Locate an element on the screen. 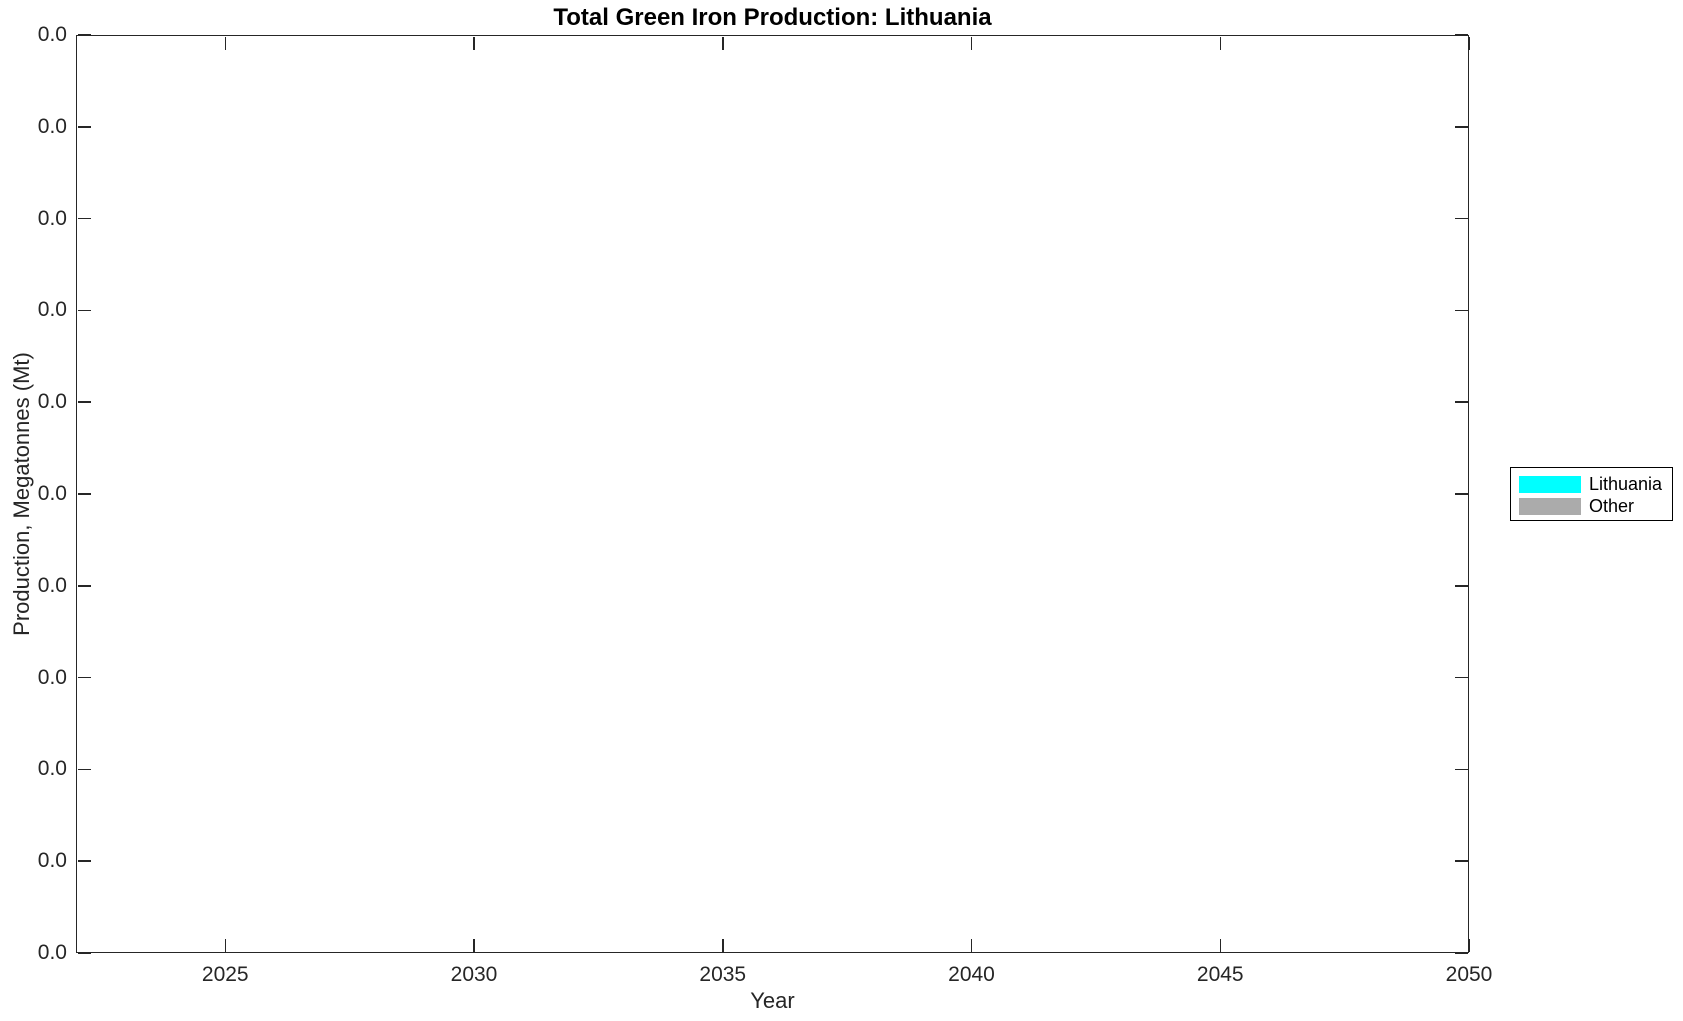 The height and width of the screenshot is (1021, 1683). x-axis-label: Year is located at coordinates (772, 1000).